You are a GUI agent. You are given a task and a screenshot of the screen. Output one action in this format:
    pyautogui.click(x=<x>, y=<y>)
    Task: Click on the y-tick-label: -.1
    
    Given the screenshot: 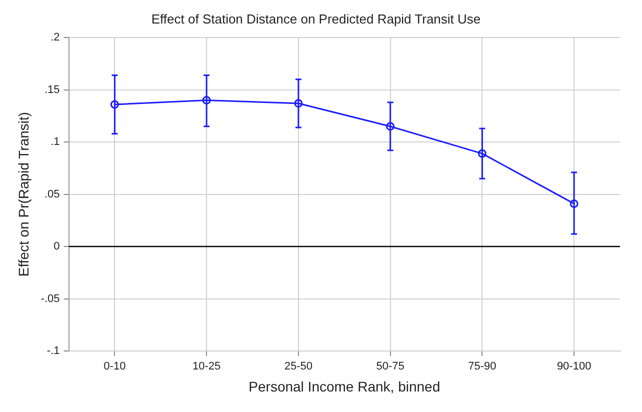 What is the action you would take?
    pyautogui.click(x=53, y=351)
    